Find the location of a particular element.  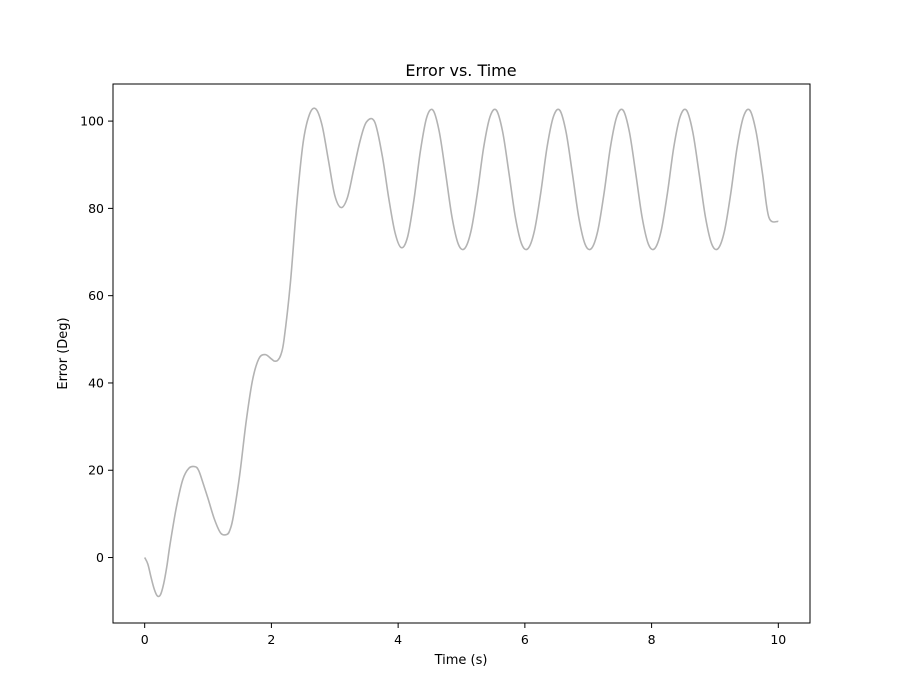

y-tick-label: 60 is located at coordinates (96, 295).